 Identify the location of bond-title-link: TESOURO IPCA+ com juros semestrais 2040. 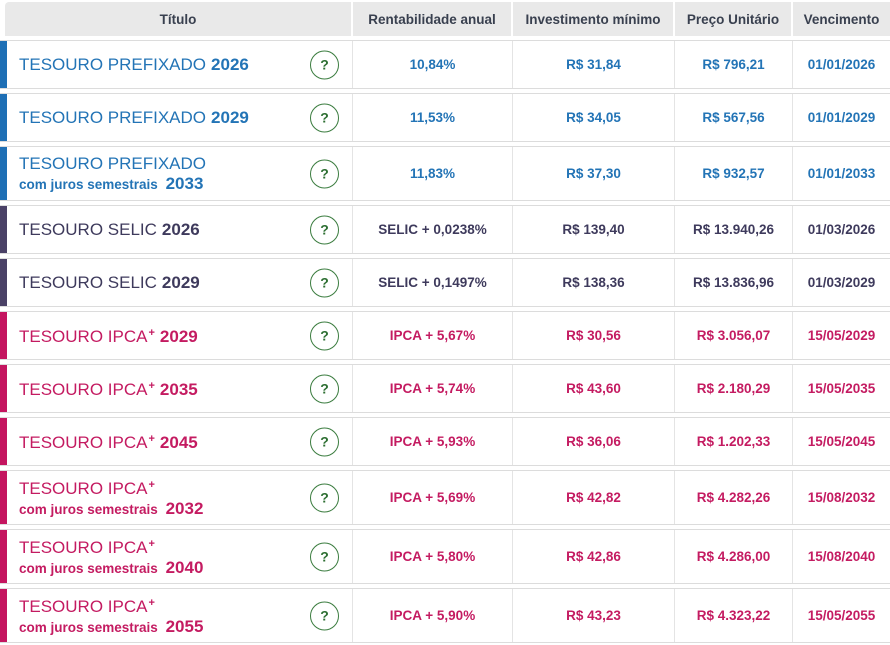
(111, 556).